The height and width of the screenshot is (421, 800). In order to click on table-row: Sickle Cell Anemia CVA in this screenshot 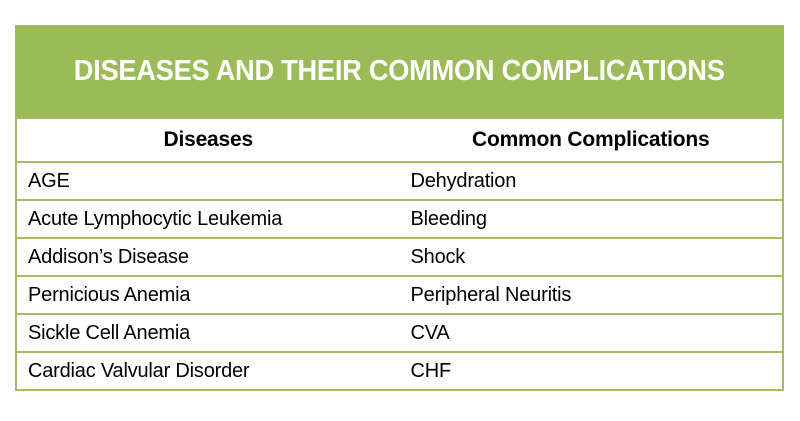, I will do `click(399, 333)`.